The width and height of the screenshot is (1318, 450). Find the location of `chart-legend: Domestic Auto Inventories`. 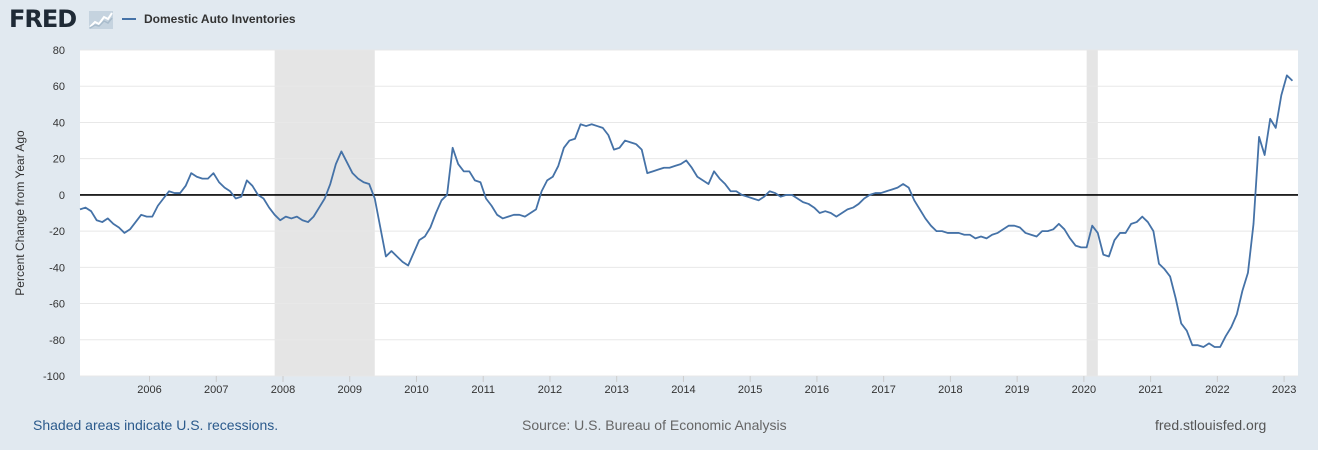

chart-legend: Domestic Auto Inventories is located at coordinates (209, 19).